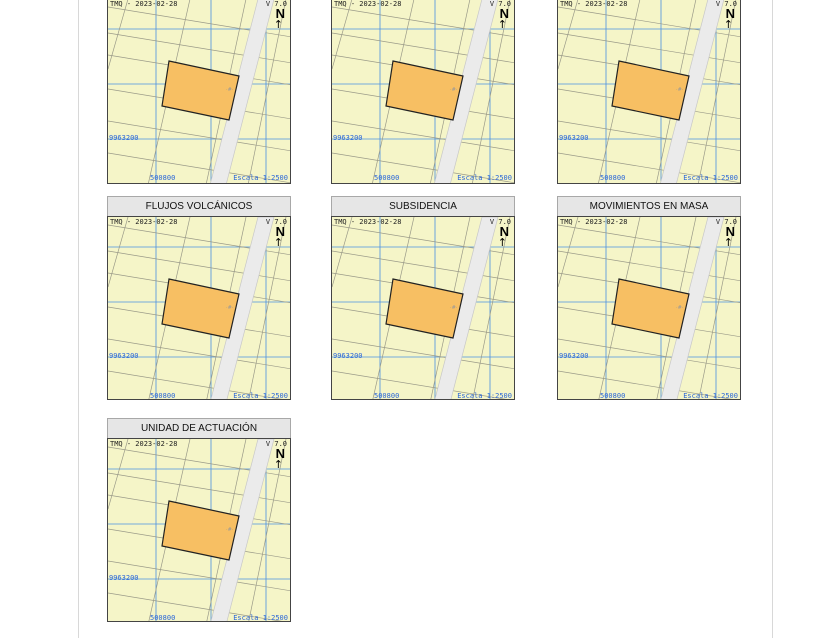 Image resolution: width=840 pixels, height=638 pixels. I want to click on map-title: SUBSIDENCIA, so click(423, 206).